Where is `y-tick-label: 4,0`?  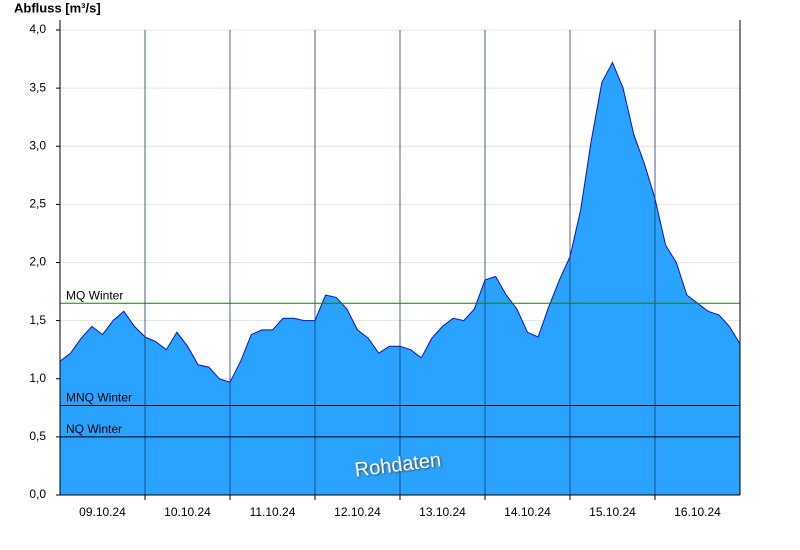 y-tick-label: 4,0 is located at coordinates (37, 29).